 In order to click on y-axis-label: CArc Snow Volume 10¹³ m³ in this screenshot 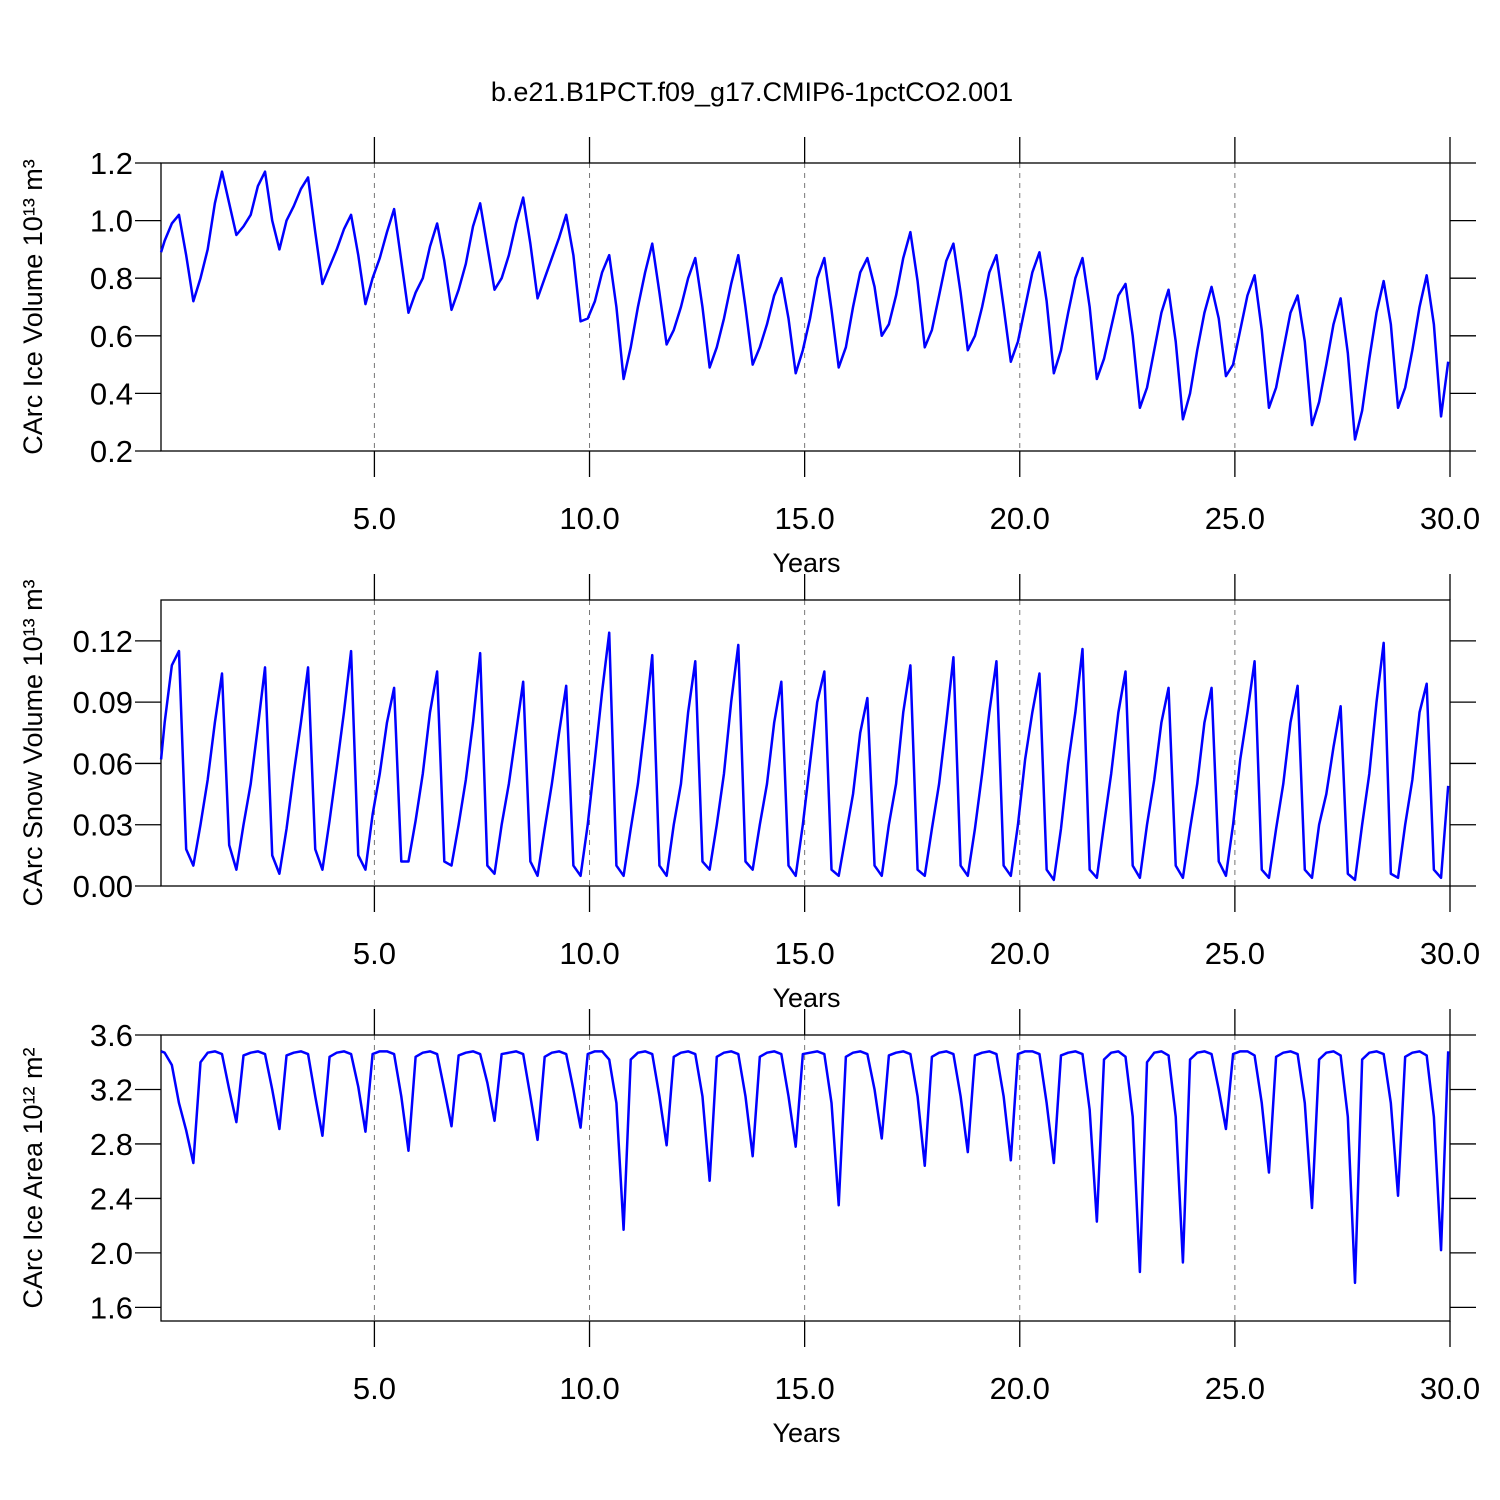, I will do `click(33, 742)`.